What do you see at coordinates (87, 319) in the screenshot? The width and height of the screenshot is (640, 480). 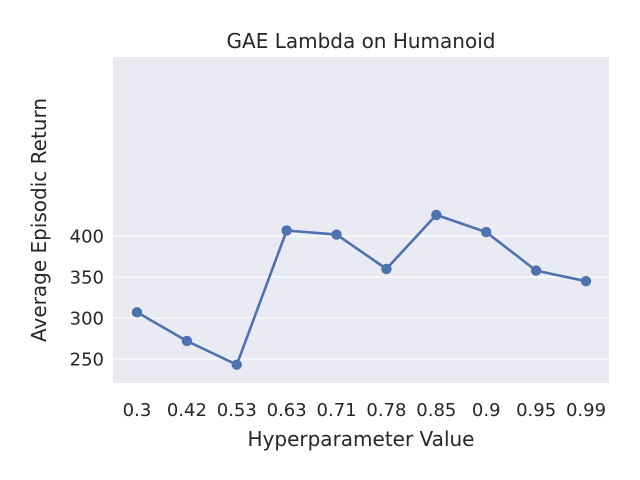 I see `y-tick-label: 300` at bounding box center [87, 319].